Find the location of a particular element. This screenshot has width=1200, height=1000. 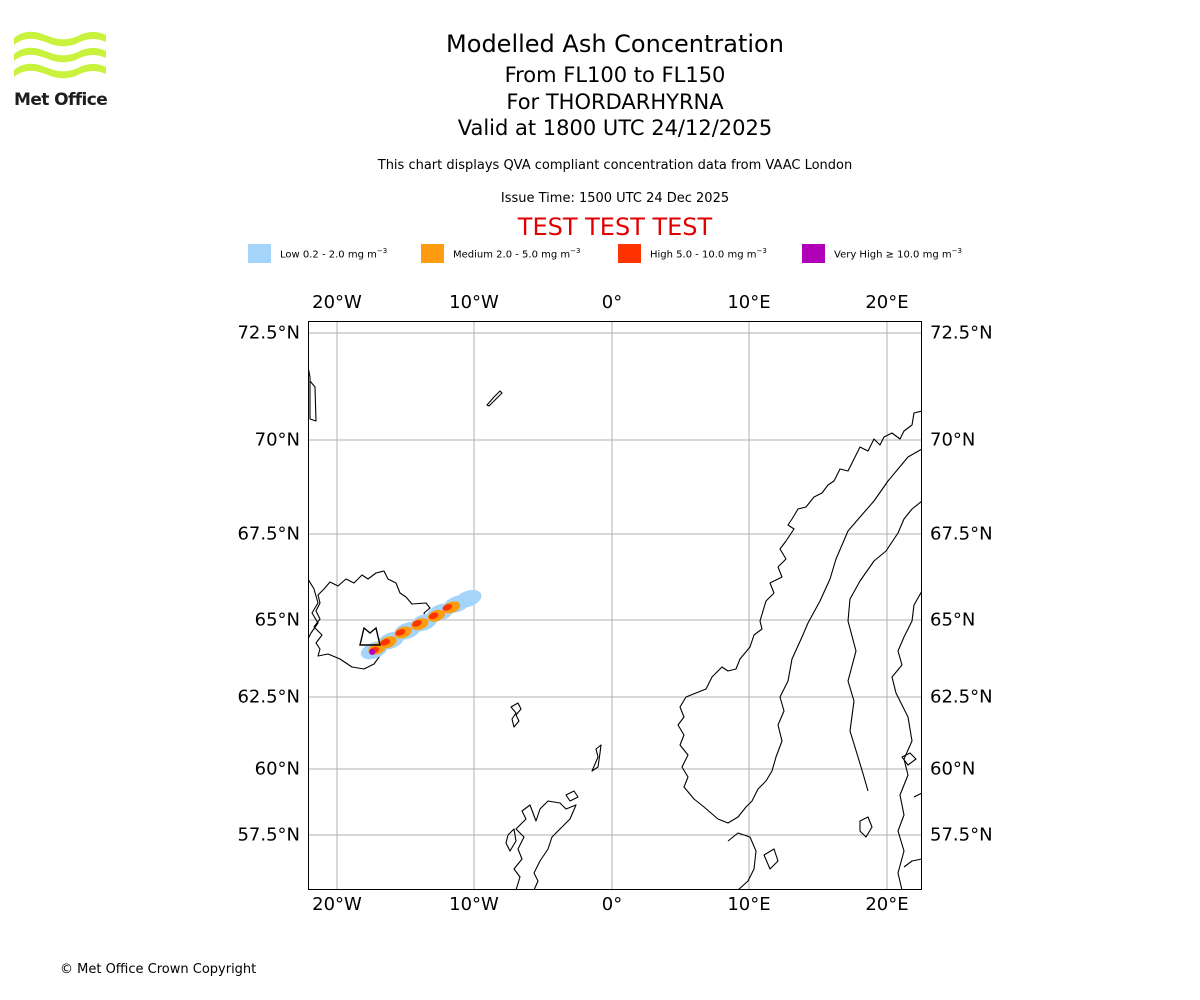

legend-item-medium: Medium 2.0 - 5.0 mg m−3 is located at coordinates (500, 253).